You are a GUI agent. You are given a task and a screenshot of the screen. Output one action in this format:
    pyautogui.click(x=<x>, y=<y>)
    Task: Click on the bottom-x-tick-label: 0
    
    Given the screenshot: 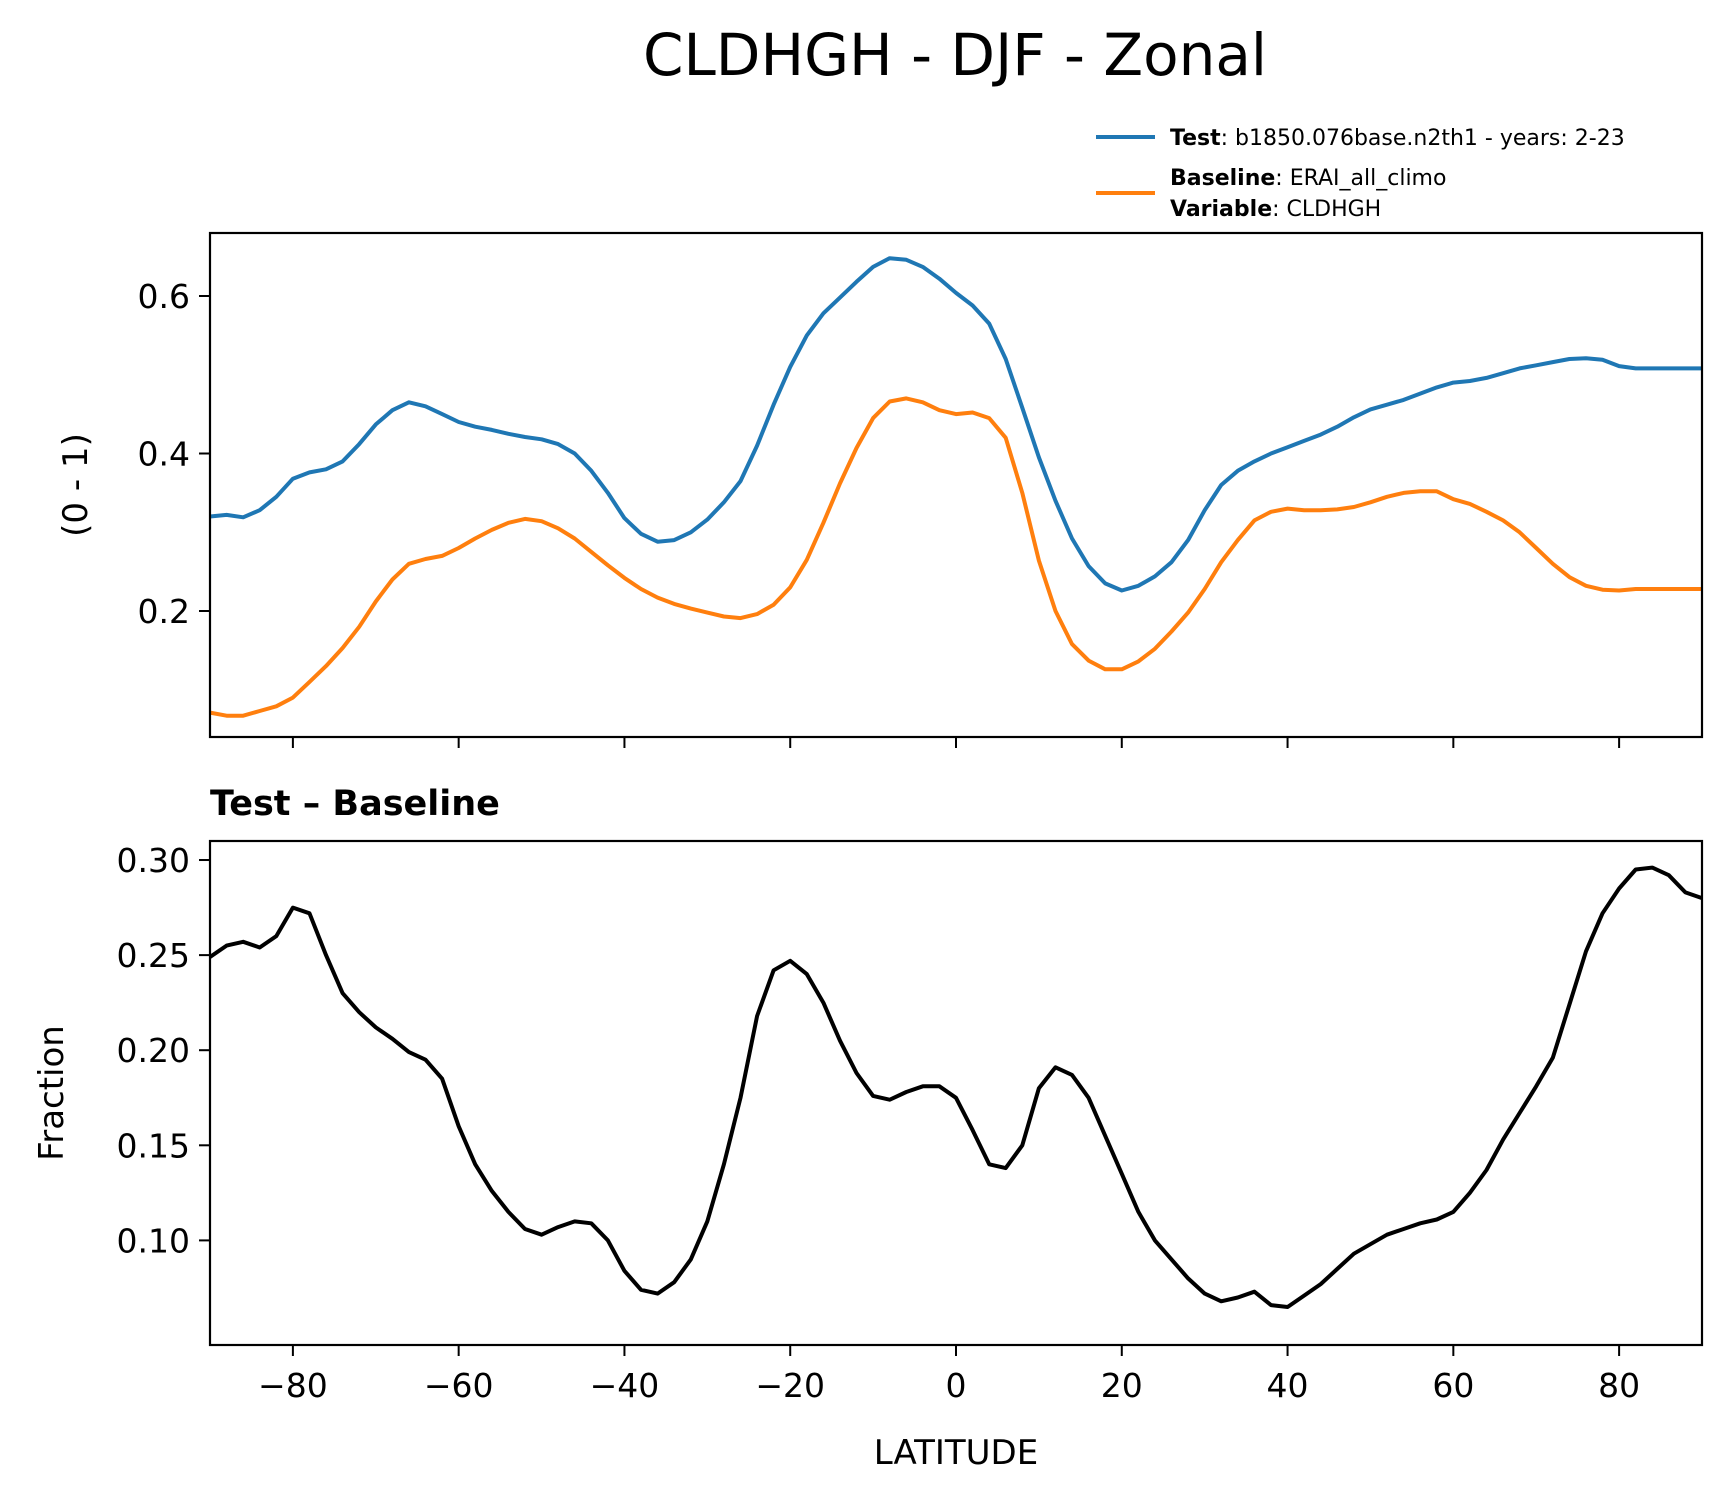 What is the action you would take?
    pyautogui.click(x=956, y=1385)
    